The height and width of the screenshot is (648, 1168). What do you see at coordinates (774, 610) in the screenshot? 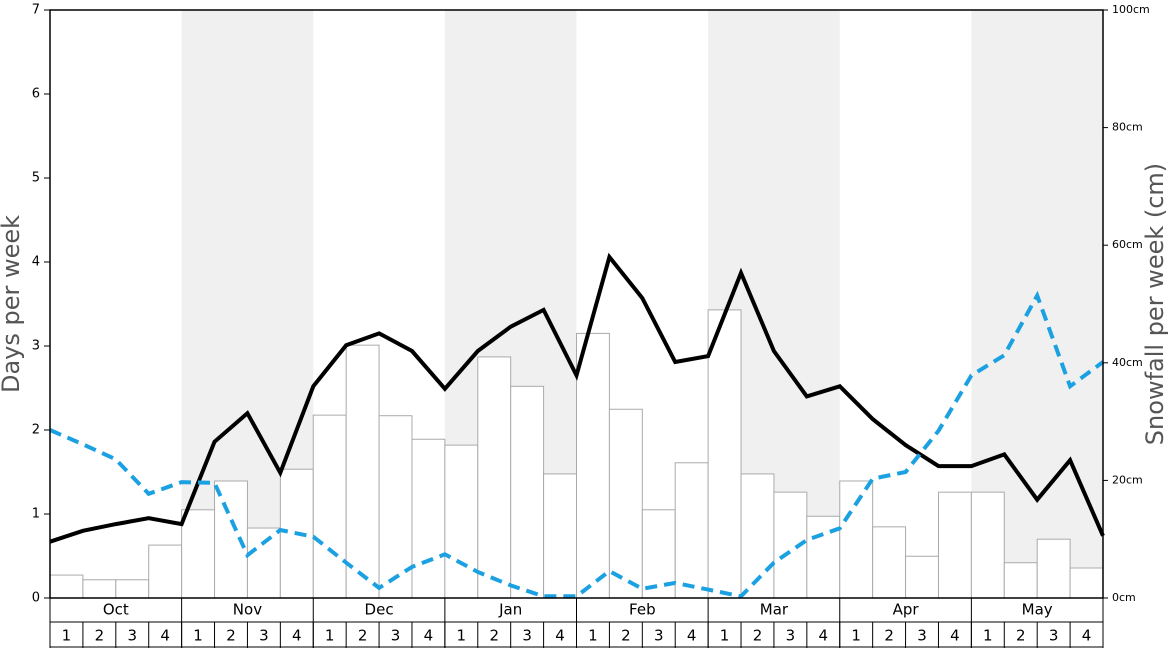
I see `month-label: Mar` at bounding box center [774, 610].